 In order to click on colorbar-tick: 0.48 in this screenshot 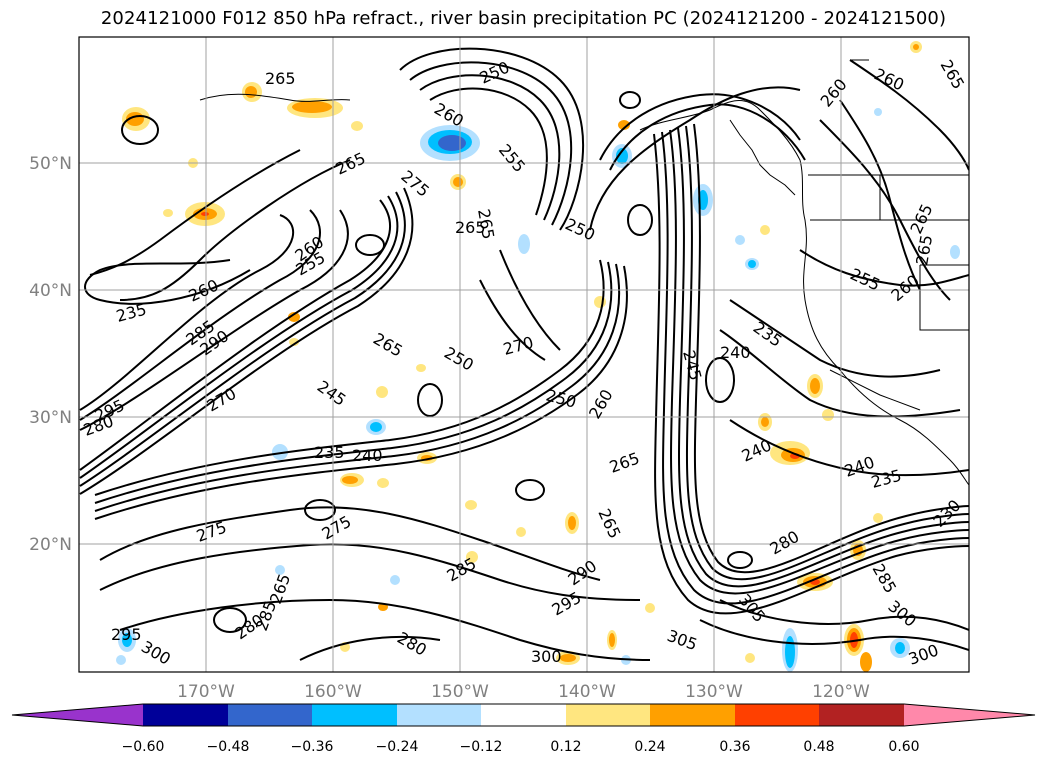, I will do `click(818, 747)`.